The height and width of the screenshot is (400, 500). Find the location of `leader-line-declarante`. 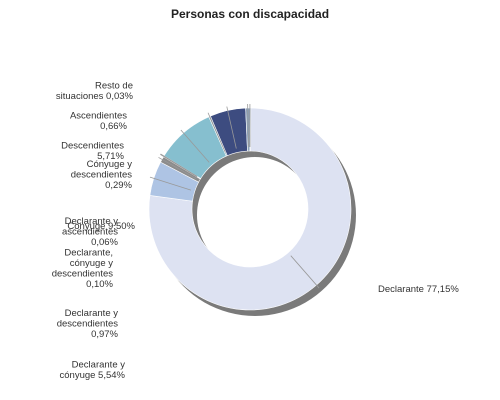

leader-line-declarante is located at coordinates (305, 272).